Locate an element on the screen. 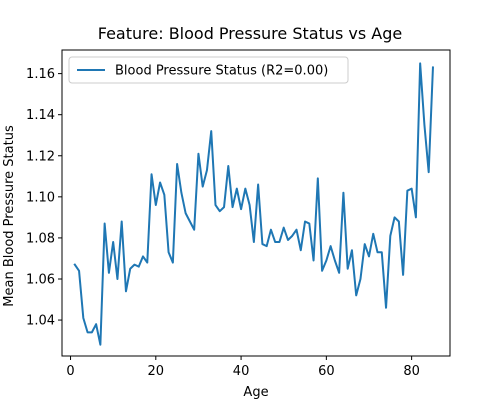 This screenshot has width=500, height=400. y-tick-label: 1.16 is located at coordinates (40, 74).